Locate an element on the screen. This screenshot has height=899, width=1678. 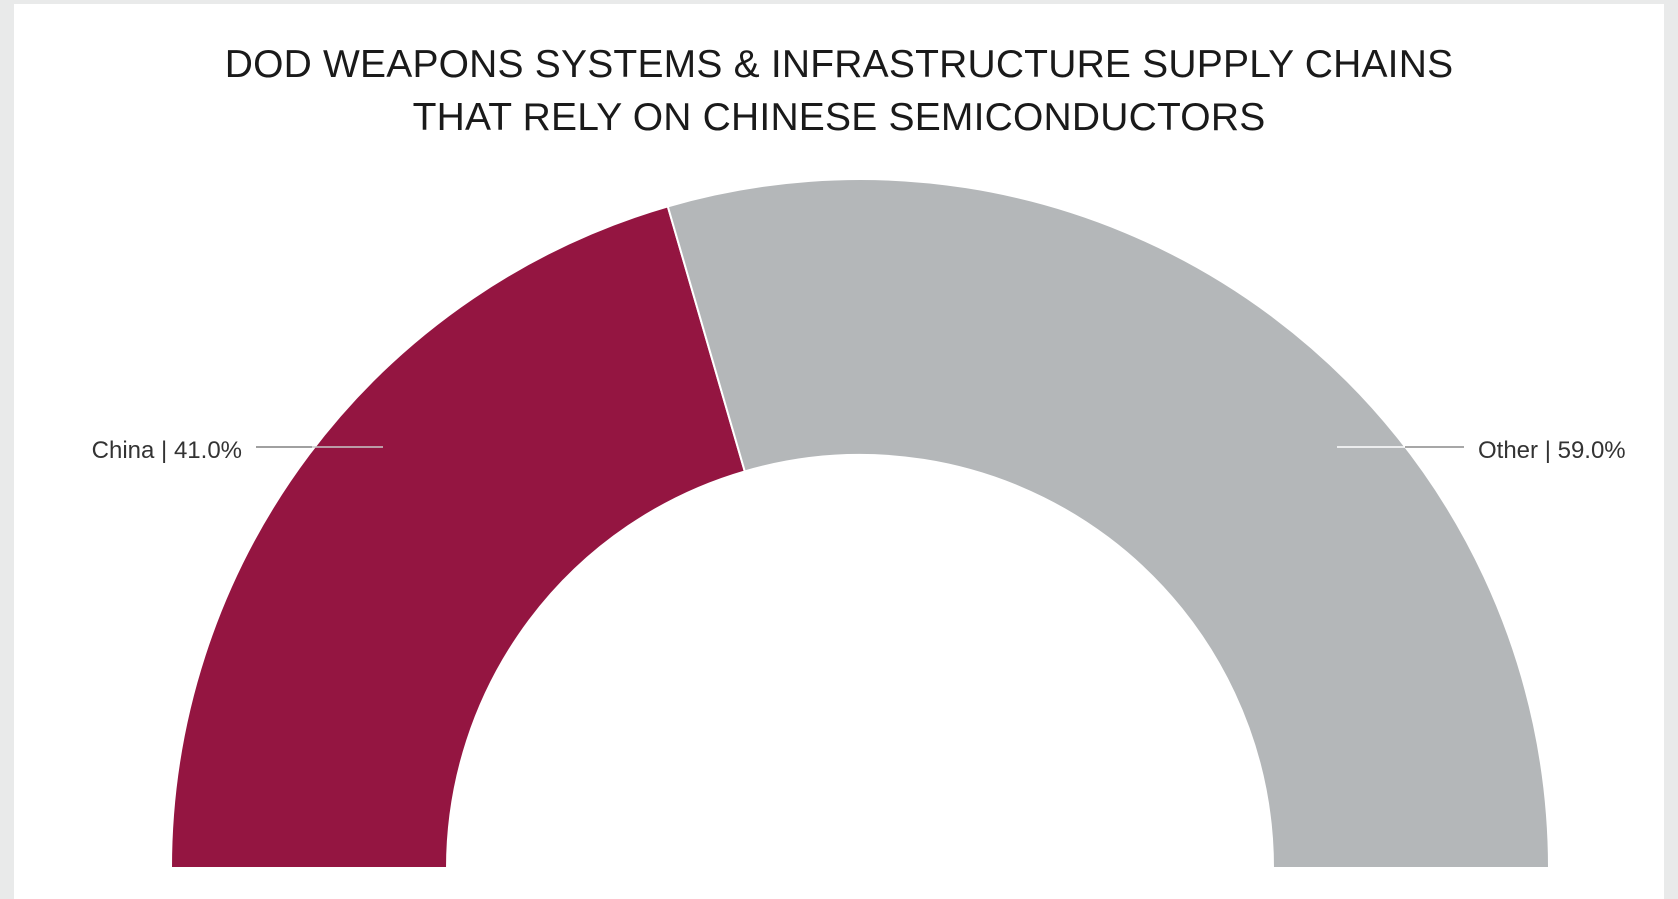
slice-label-china: China | 41.0% is located at coordinates (167, 450).